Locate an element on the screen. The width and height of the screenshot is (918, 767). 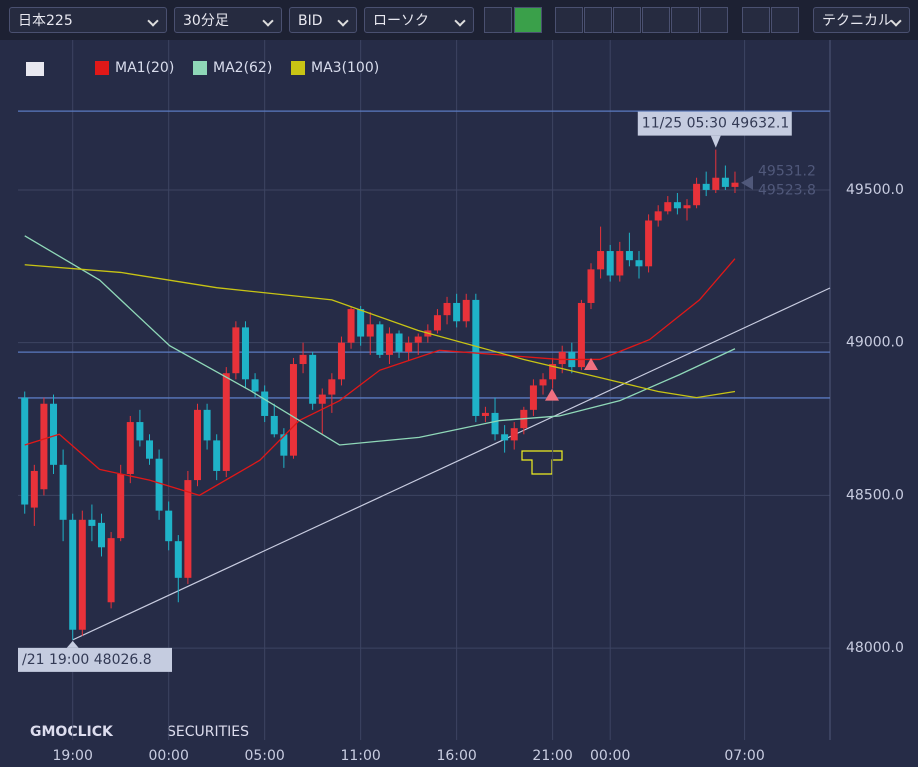
price-select: BID is located at coordinates (323, 20).